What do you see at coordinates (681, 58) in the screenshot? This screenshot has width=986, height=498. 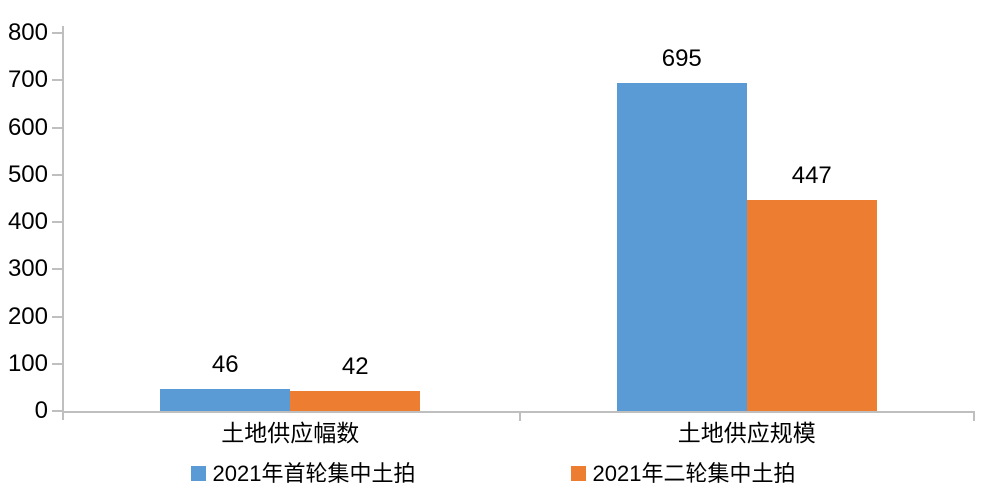 I see `bar-value-label: 695` at bounding box center [681, 58].